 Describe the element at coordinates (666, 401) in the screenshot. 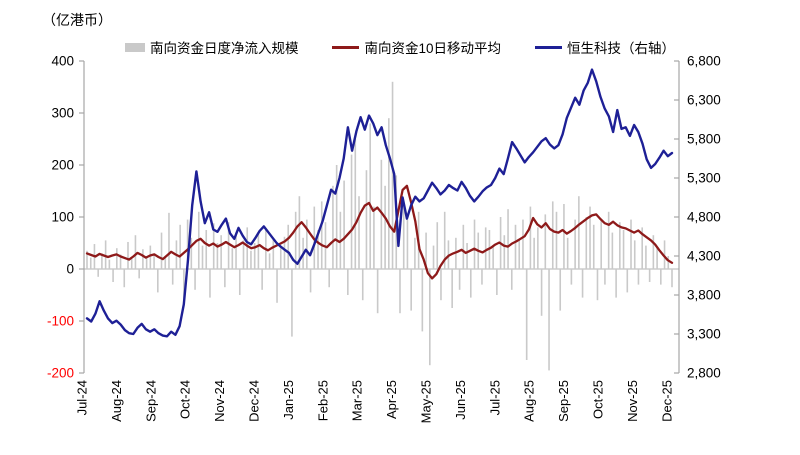

I see `x-axis-month-label: Dec-25` at that location.